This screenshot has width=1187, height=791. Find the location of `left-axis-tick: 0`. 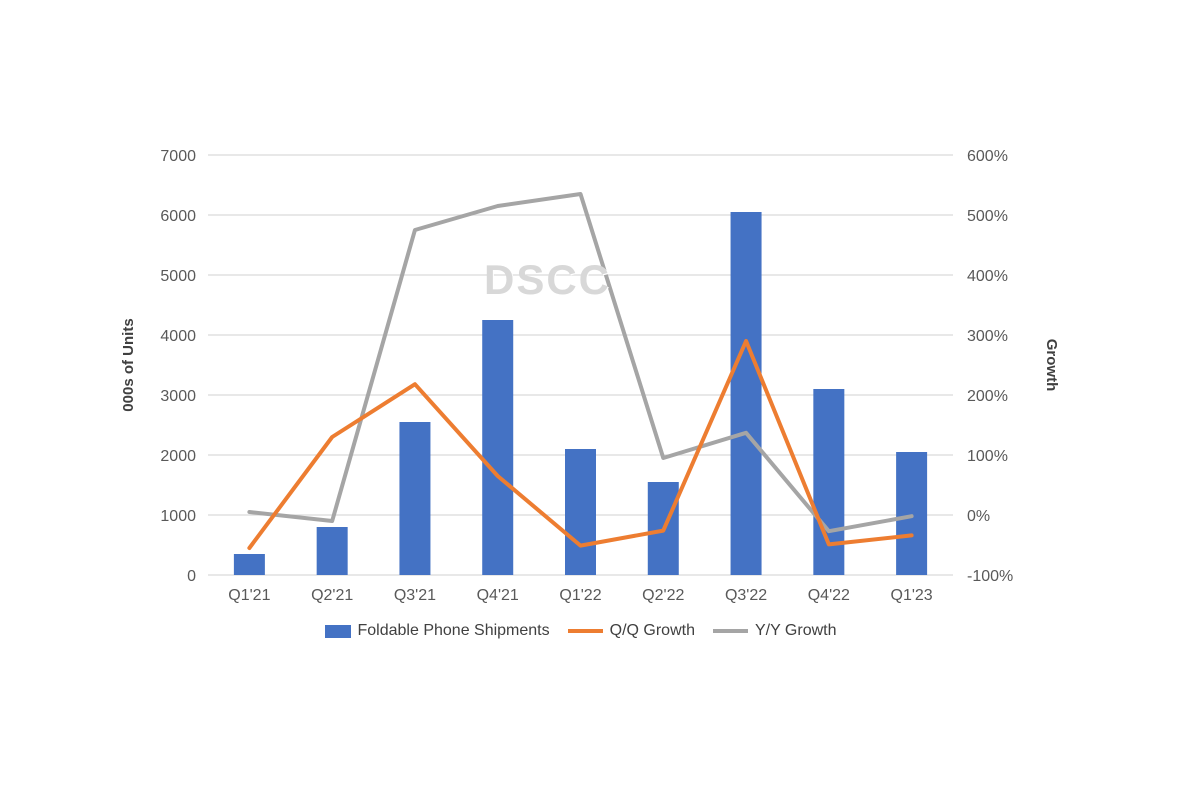

left-axis-tick: 0 is located at coordinates (191, 576).